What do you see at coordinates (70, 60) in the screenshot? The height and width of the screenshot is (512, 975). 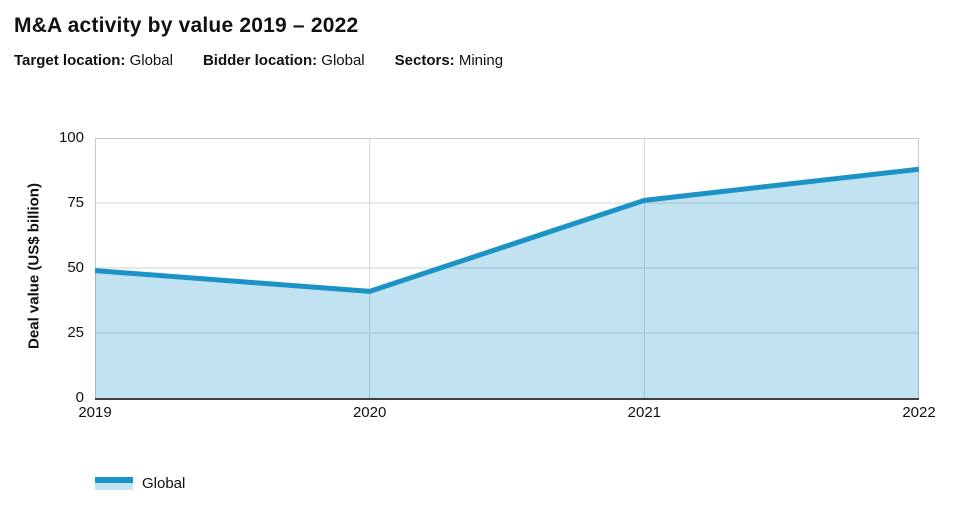 I see `filter-target-location-label: Target location:` at bounding box center [70, 60].